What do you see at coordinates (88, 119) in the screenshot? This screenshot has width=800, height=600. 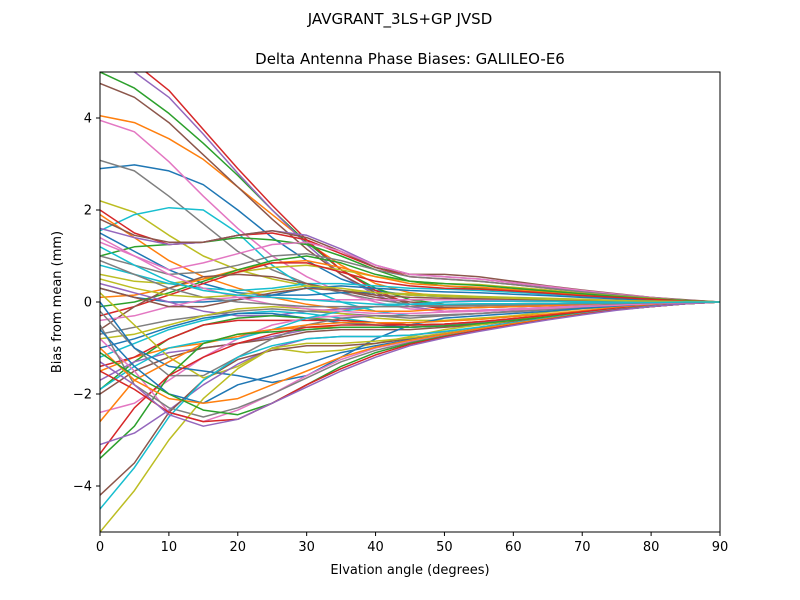 I see `y-tick-label: 4` at bounding box center [88, 119].